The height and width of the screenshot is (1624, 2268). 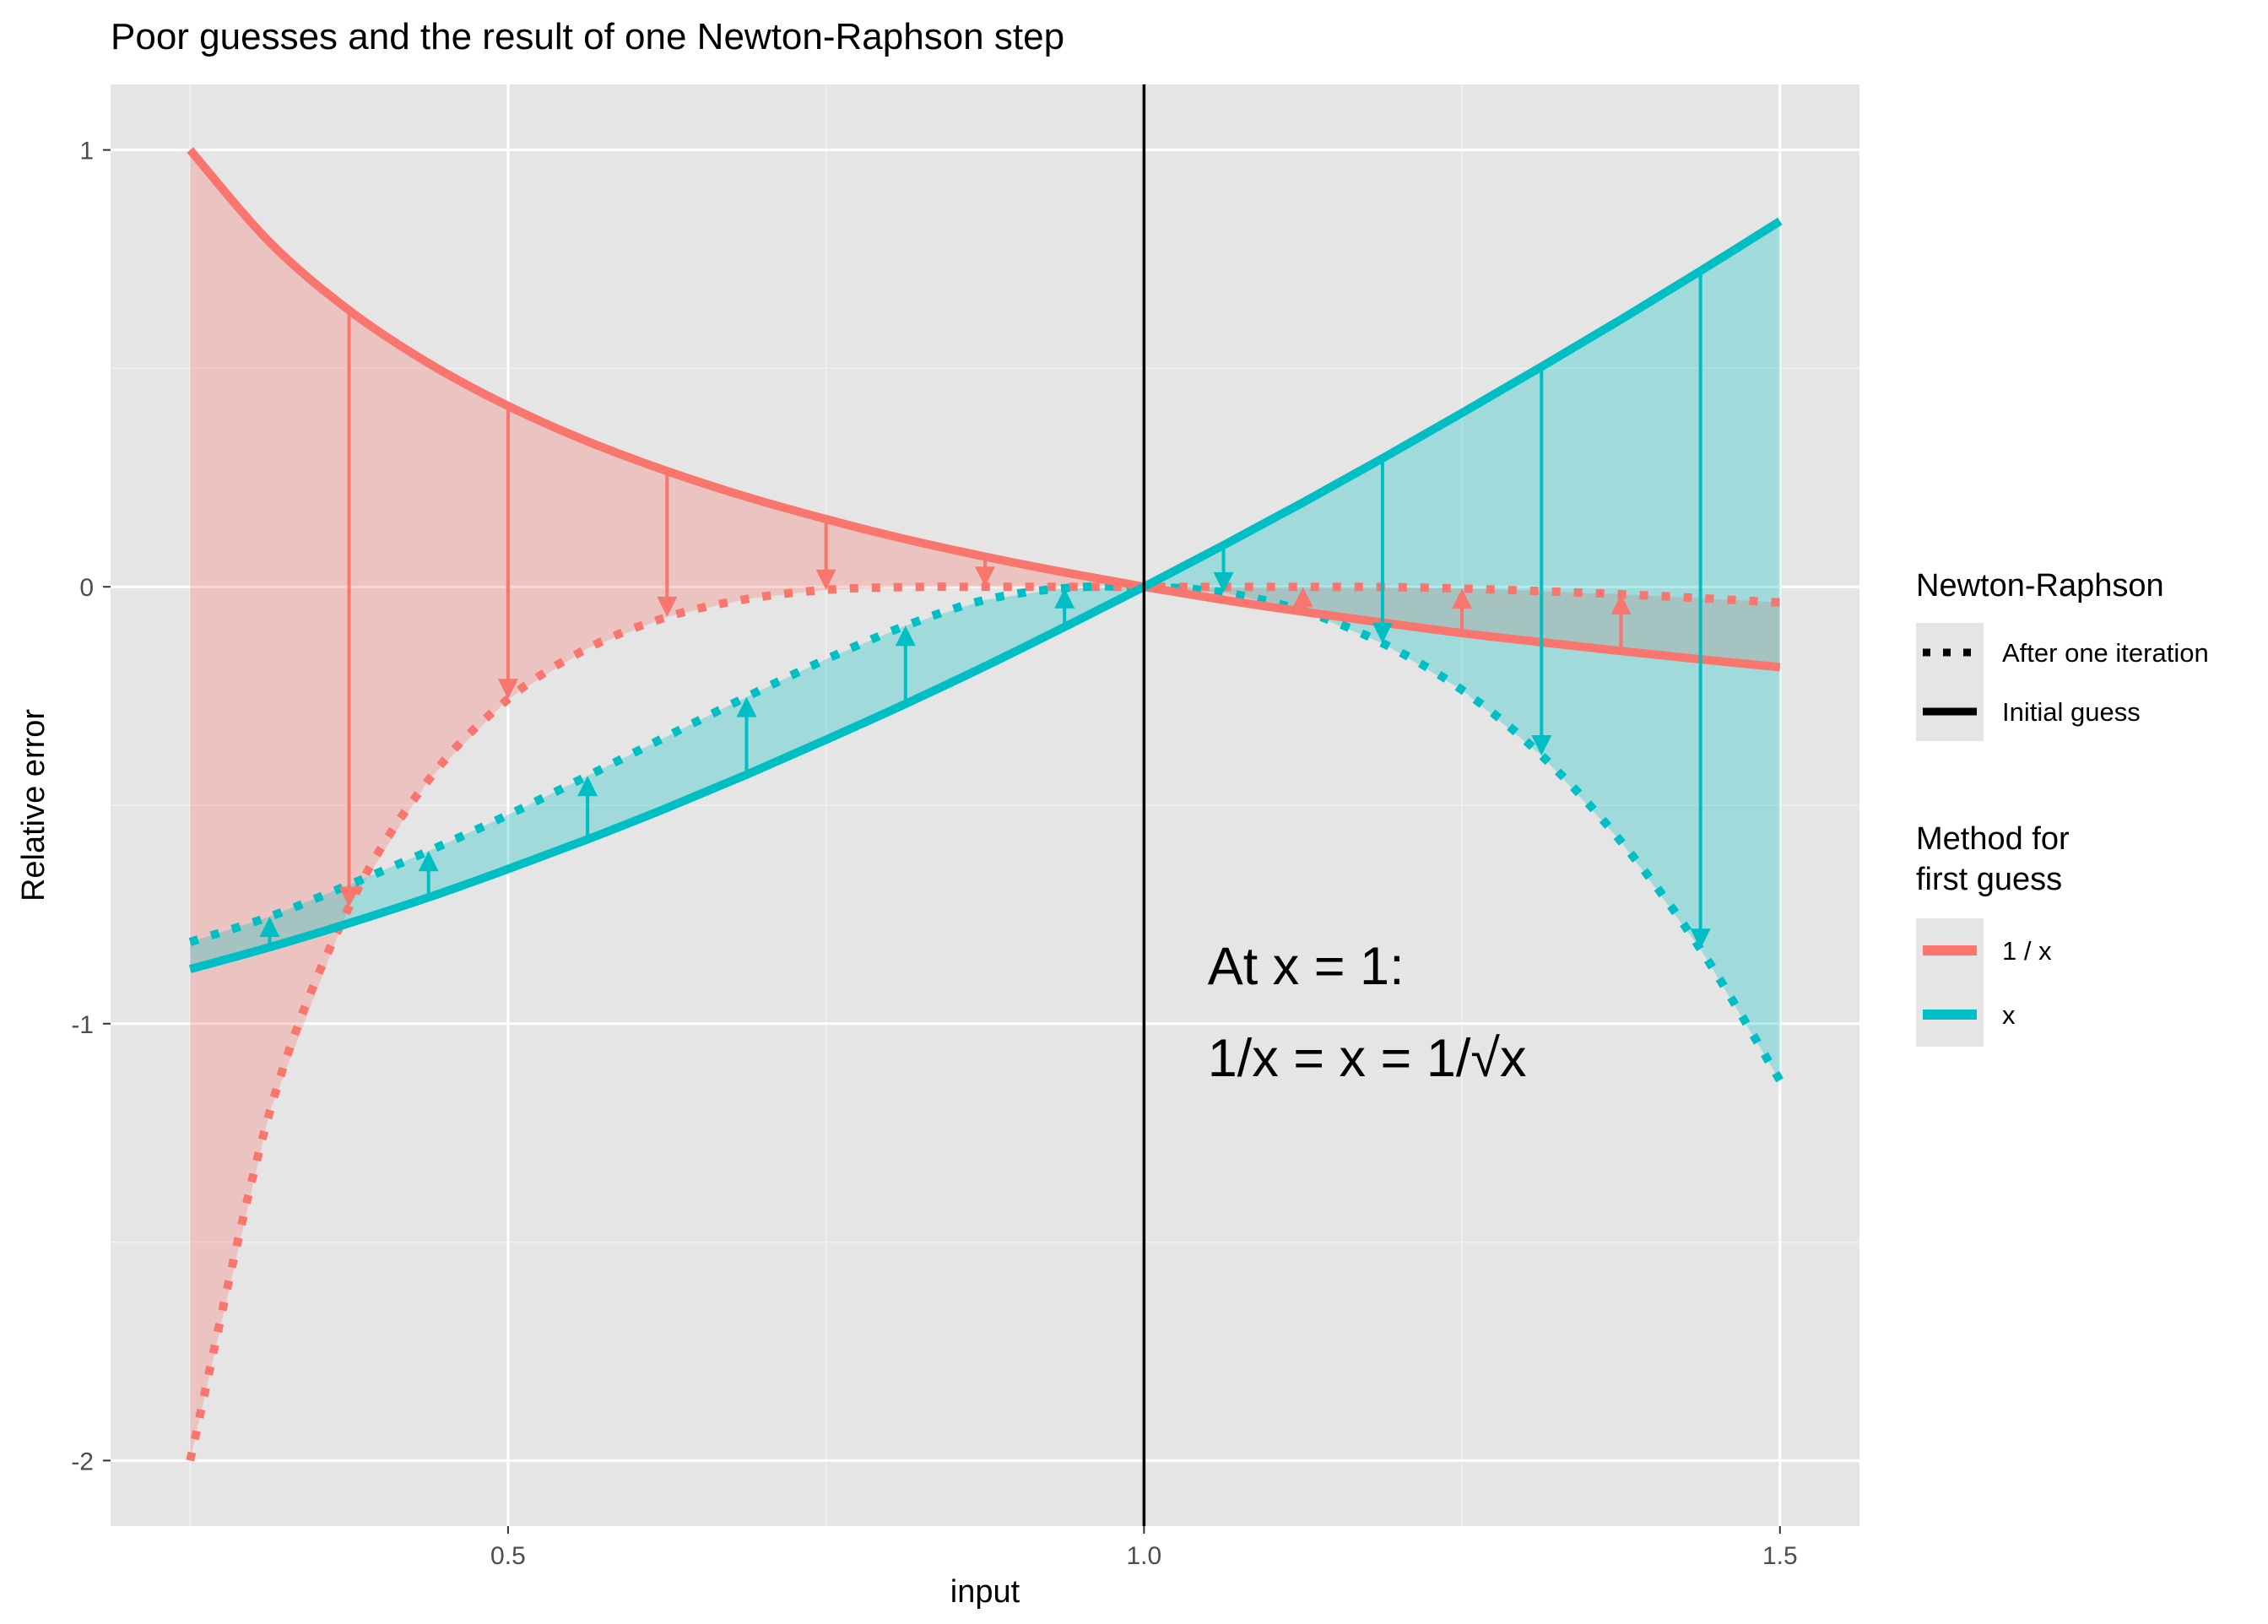 What do you see at coordinates (2009, 1015) in the screenshot?
I see `legend-label-x: x` at bounding box center [2009, 1015].